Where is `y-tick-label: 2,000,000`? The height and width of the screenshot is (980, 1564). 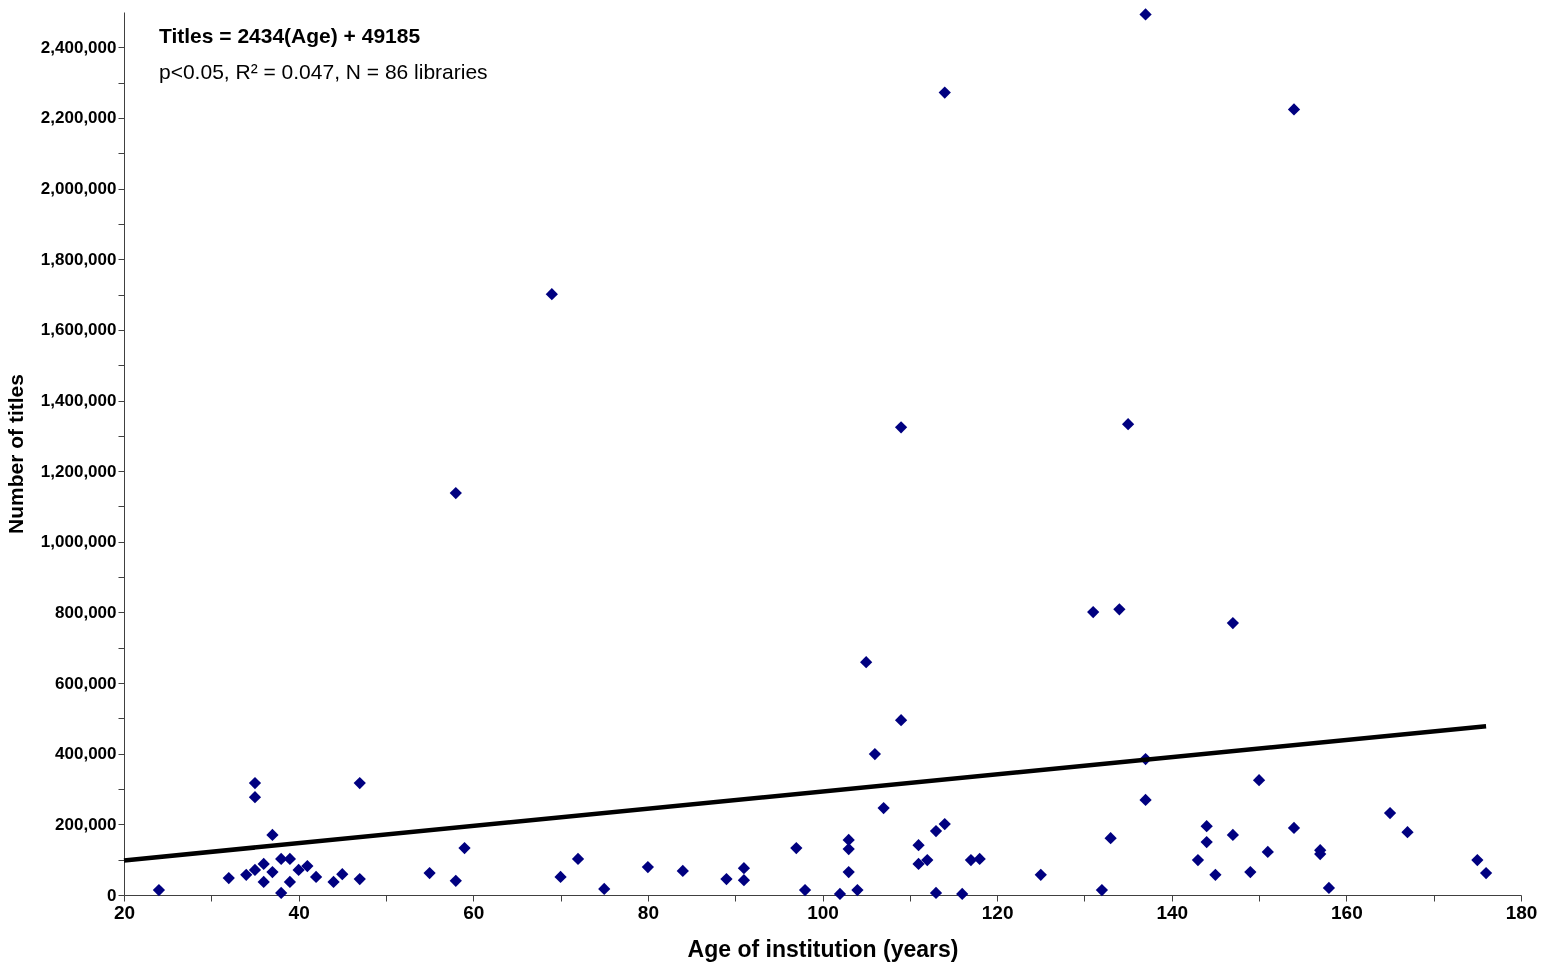 y-tick-label: 2,000,000 is located at coordinates (78, 189).